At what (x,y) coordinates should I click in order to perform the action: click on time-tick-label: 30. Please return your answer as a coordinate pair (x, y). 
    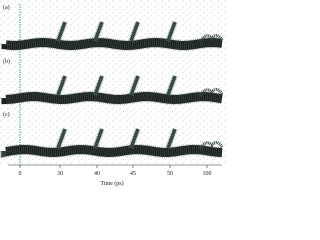
    Looking at the image, I should click on (60, 174).